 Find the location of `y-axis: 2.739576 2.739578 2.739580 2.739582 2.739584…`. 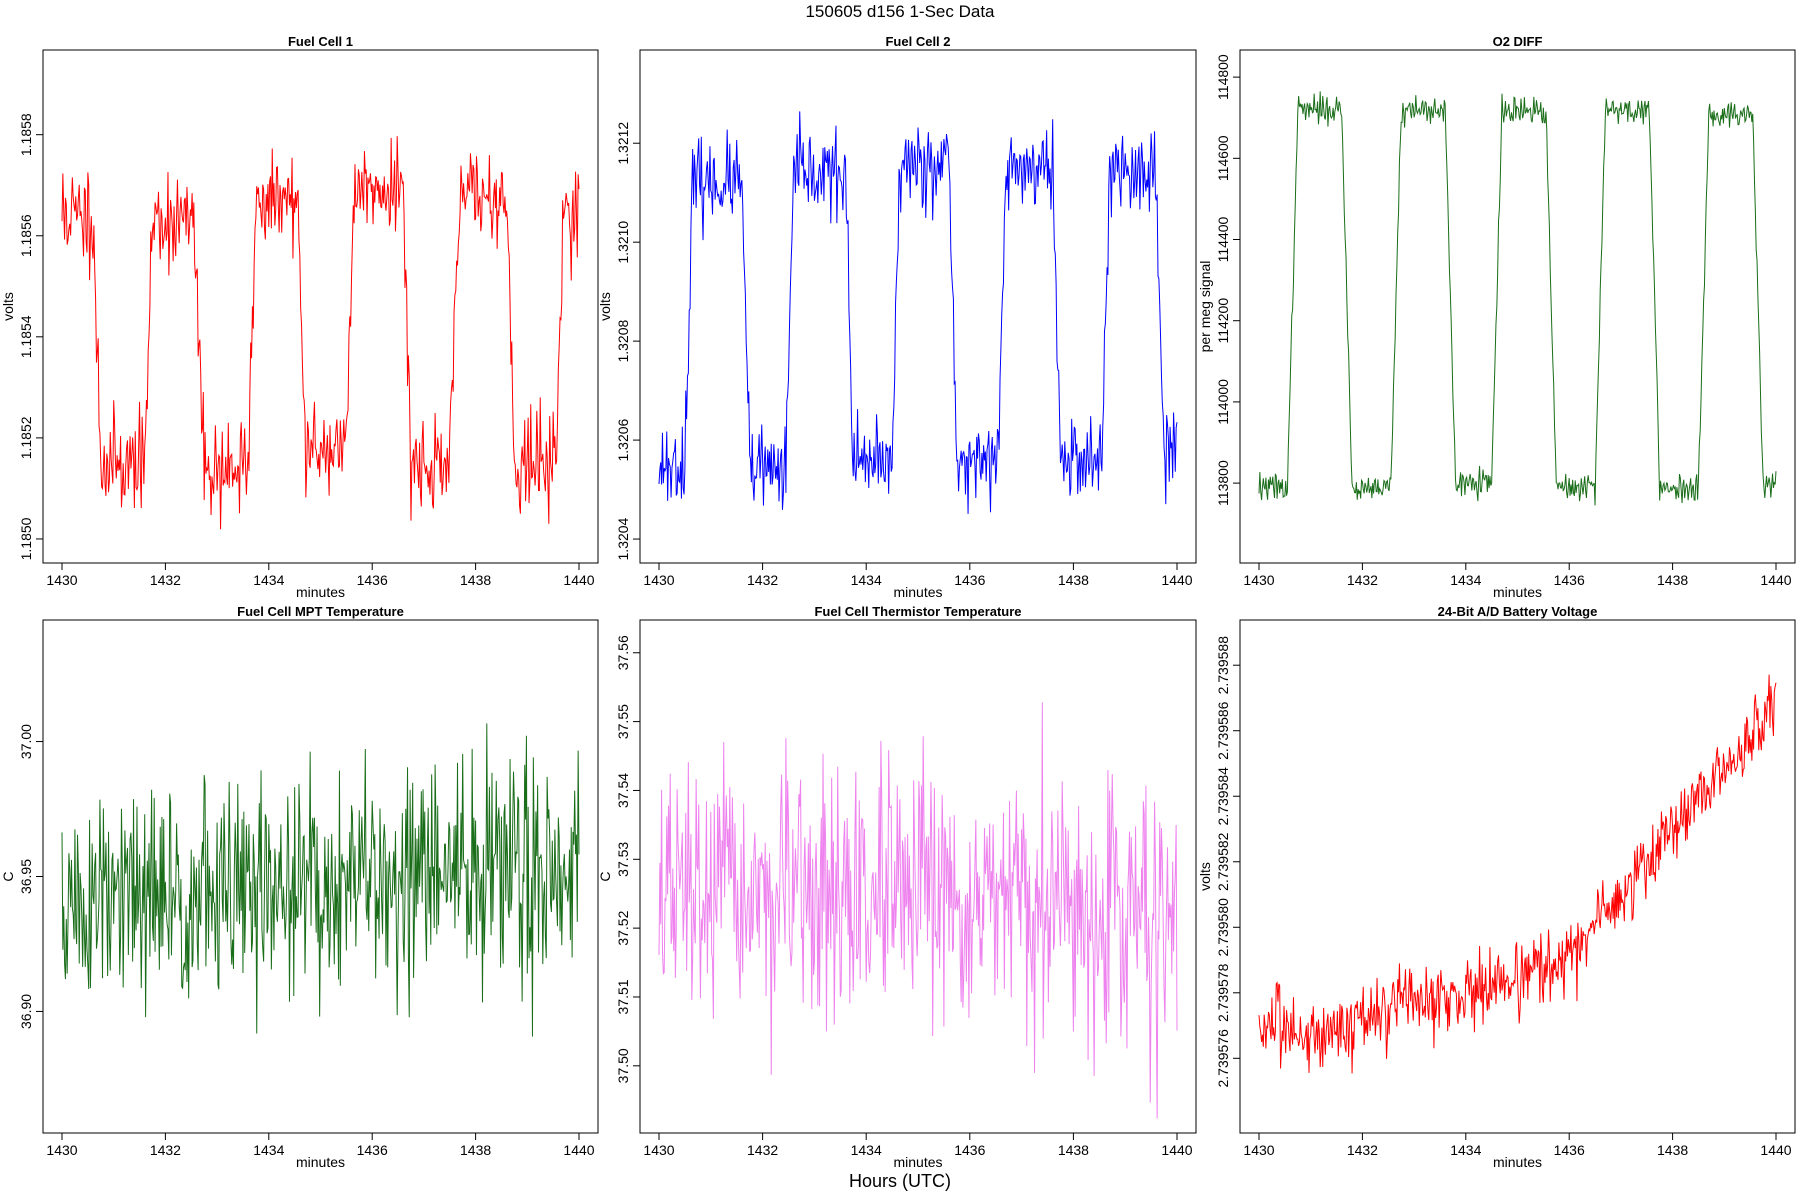

y-axis: 2.739576 2.739578 2.739580 2.739582 2.739584… is located at coordinates (1219, 862).